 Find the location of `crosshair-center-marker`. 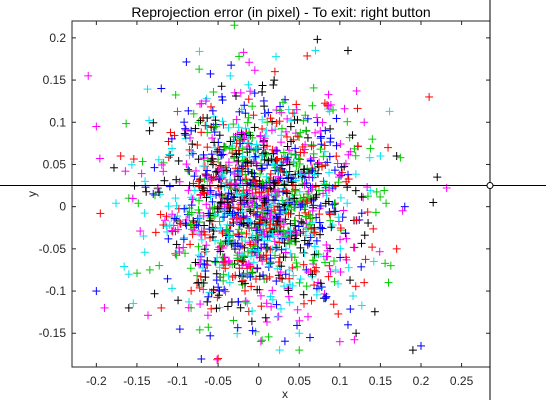

crosshair-center-marker is located at coordinates (490, 186).